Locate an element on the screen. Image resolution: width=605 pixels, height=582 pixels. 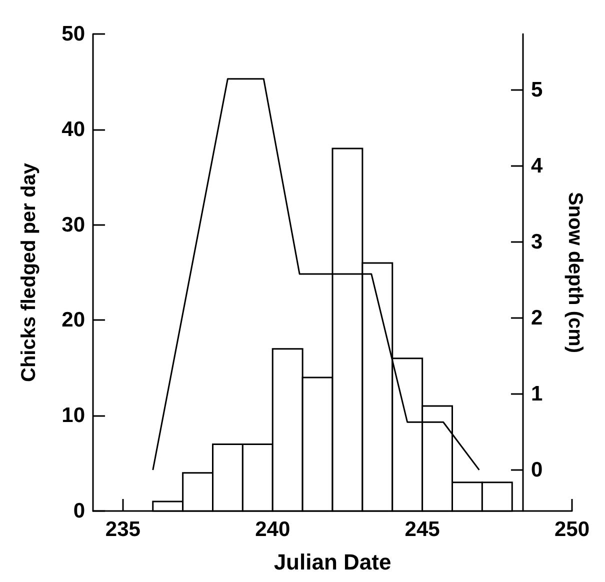
y2-tick-label: 3 is located at coordinates (537, 242).